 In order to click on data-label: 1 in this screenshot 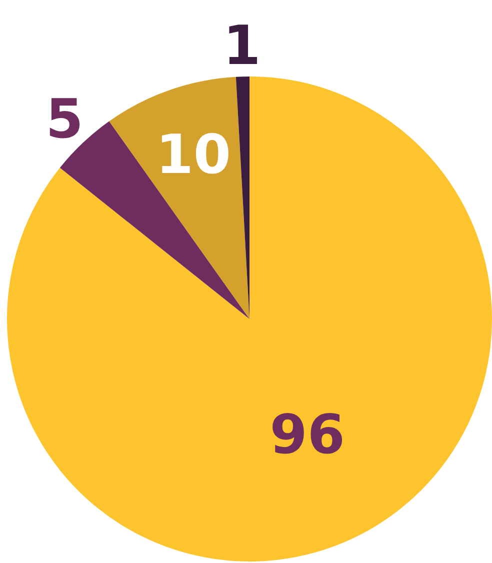, I will do `click(242, 45)`.